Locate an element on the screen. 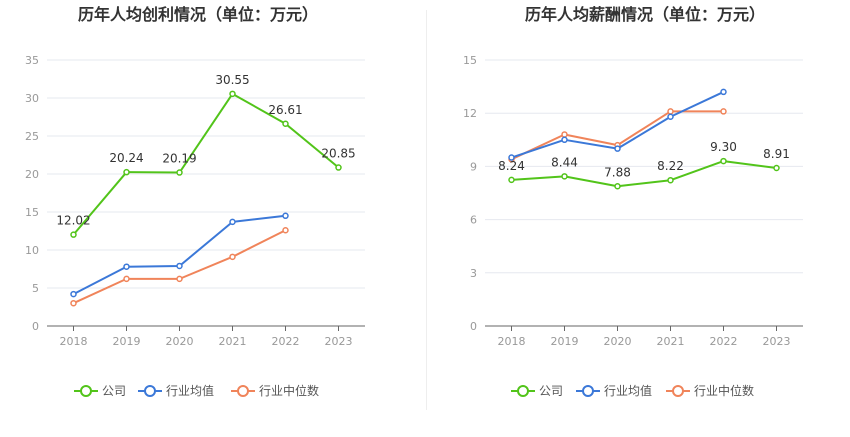  data-label: 20.85 is located at coordinates (338, 154).